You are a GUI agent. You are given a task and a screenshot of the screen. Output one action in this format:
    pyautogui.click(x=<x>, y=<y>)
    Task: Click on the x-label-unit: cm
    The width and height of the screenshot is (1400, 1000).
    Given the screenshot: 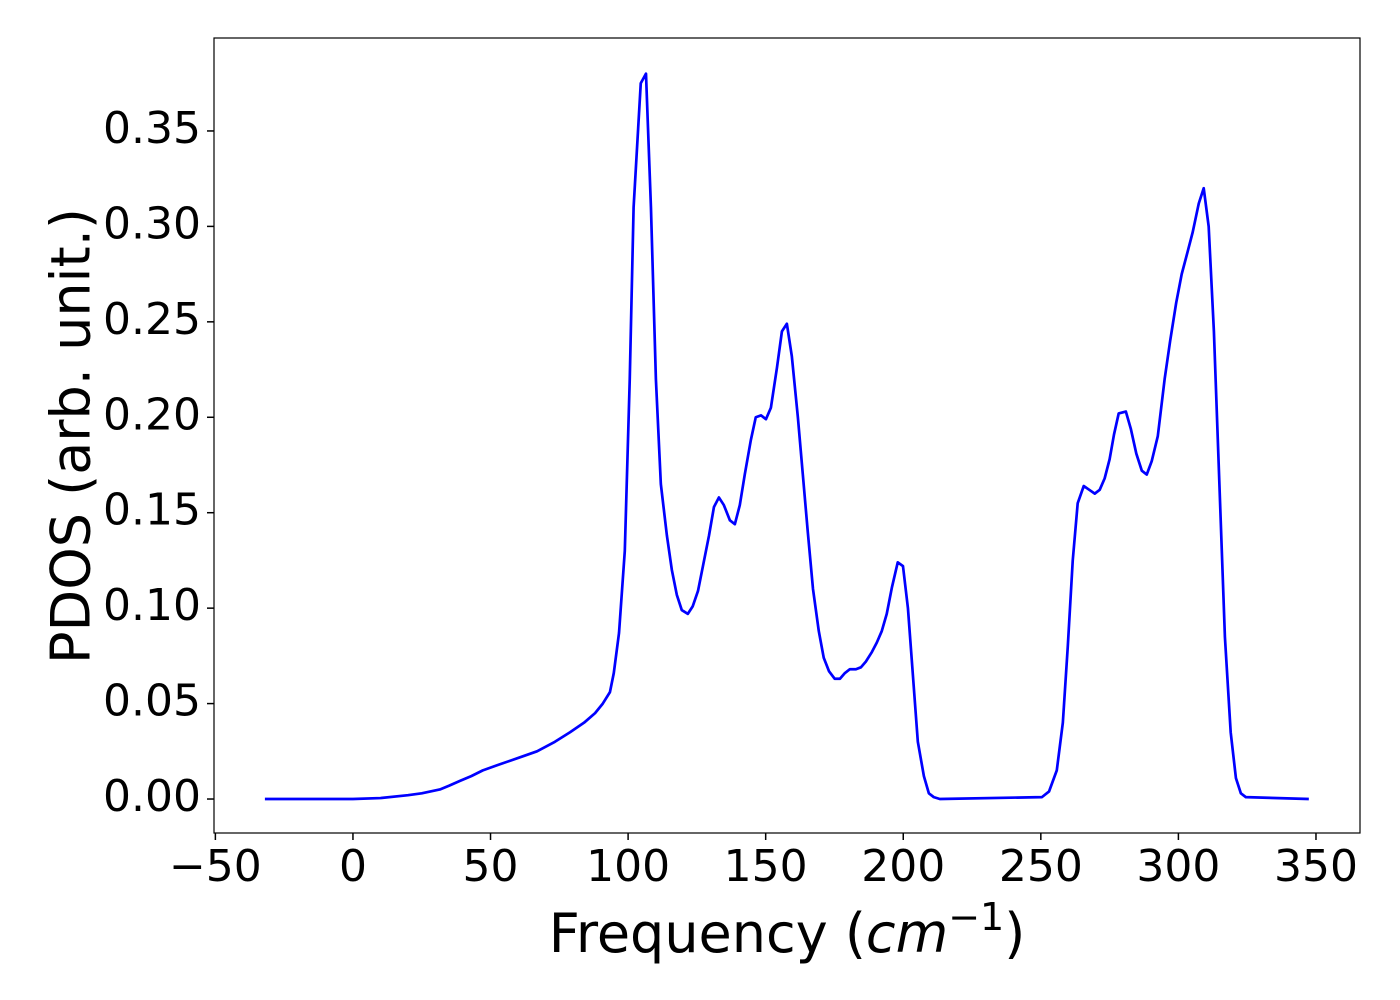 What is the action you would take?
    pyautogui.click(x=907, y=933)
    